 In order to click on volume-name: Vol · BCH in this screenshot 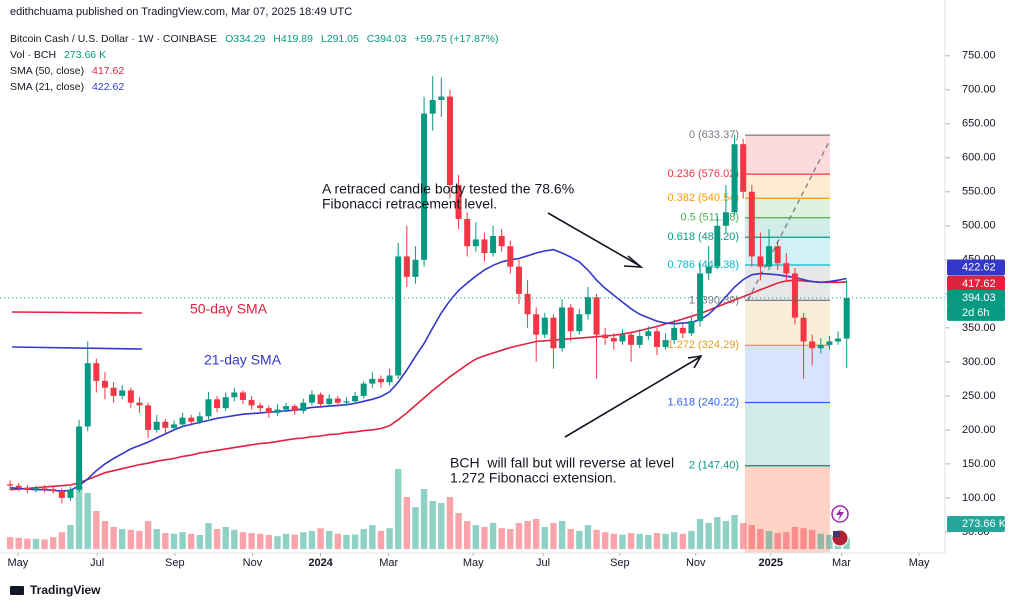, I will do `click(33, 55)`.